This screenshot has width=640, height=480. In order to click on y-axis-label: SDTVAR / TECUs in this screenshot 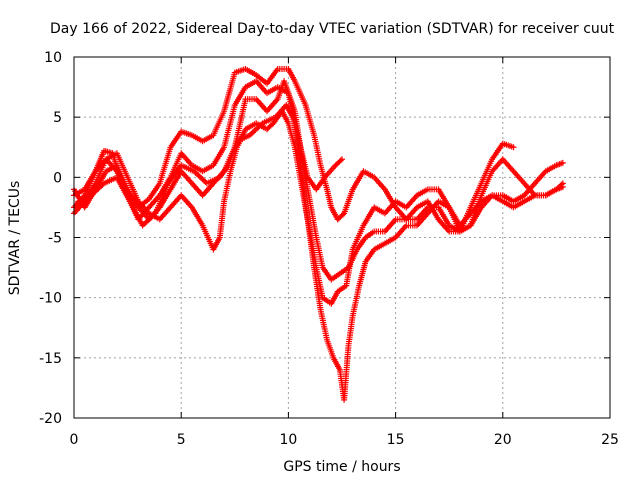, I will do `click(15, 238)`.